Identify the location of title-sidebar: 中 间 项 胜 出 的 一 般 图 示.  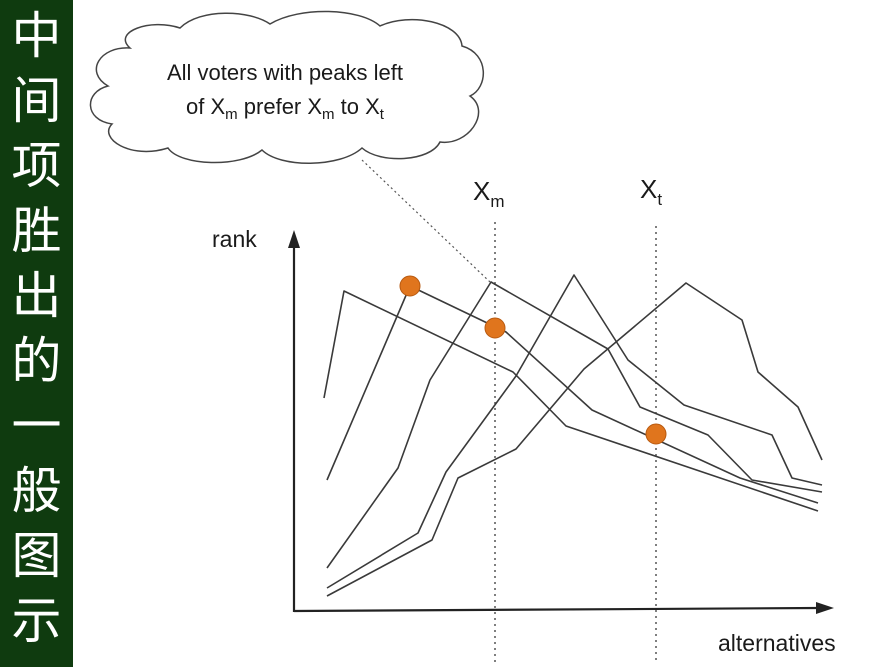
(36, 333).